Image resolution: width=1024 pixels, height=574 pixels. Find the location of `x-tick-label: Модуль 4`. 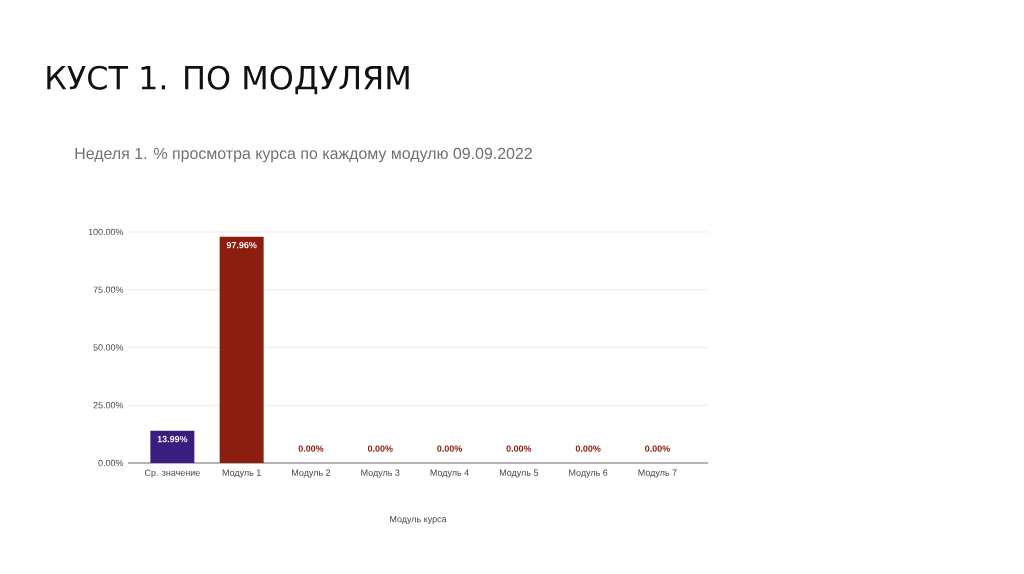

x-tick-label: Модуль 4 is located at coordinates (449, 473).